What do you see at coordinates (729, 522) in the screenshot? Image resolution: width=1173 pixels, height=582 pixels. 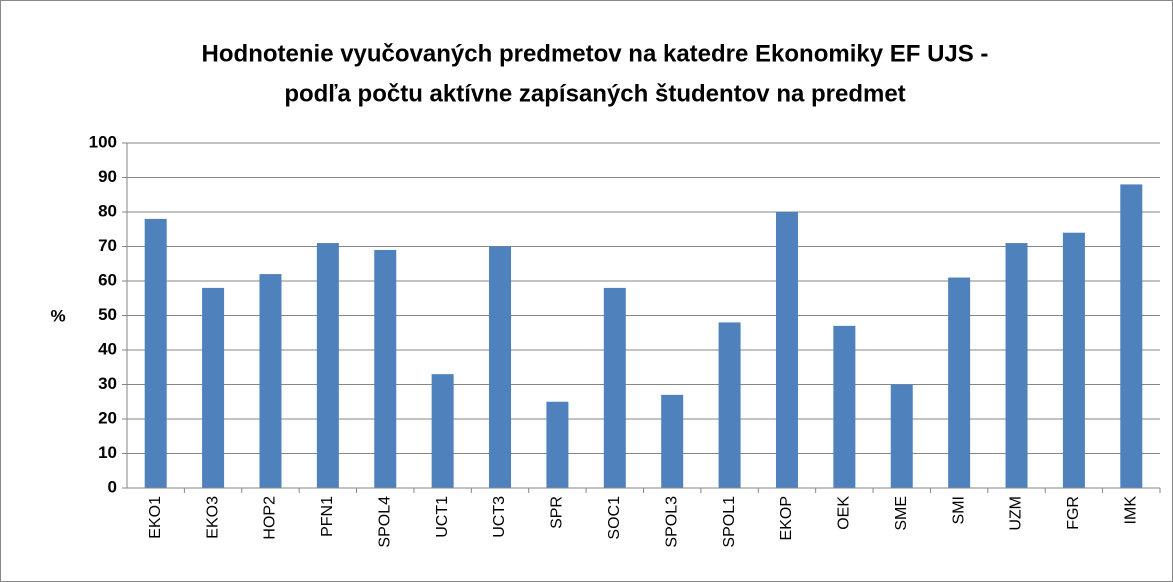 I see `x-tick-label: SPOL1` at bounding box center [729, 522].